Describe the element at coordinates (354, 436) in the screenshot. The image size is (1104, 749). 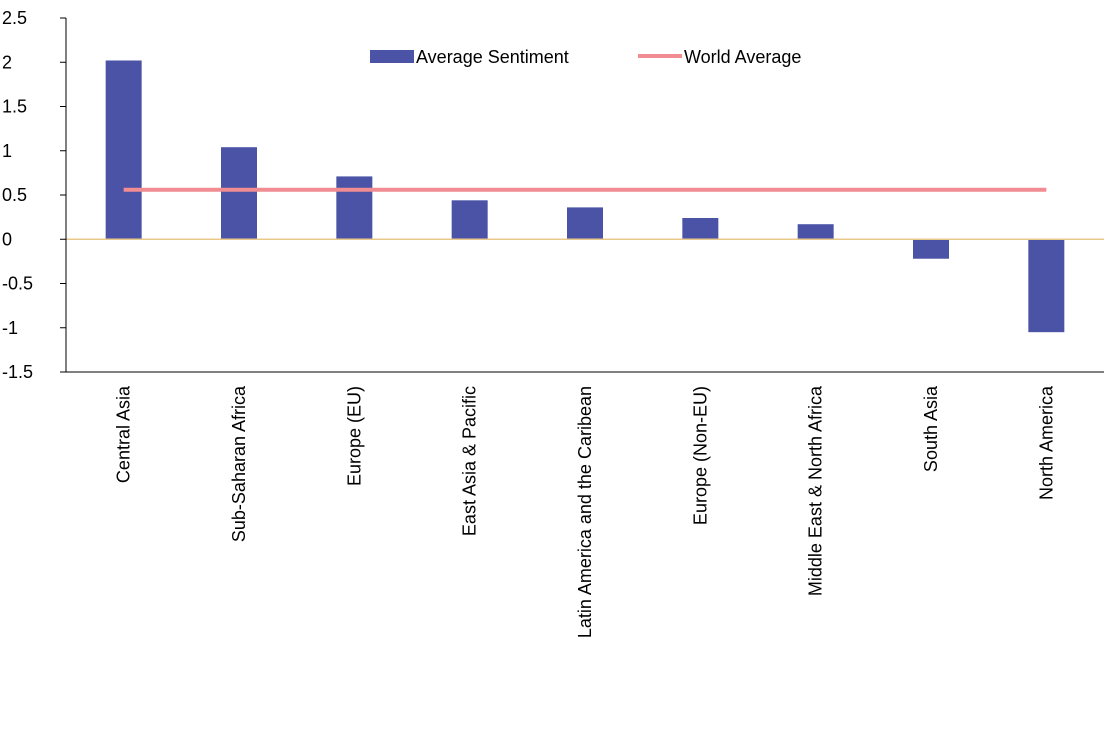
I see `x-category-label: Europe (EU)` at that location.